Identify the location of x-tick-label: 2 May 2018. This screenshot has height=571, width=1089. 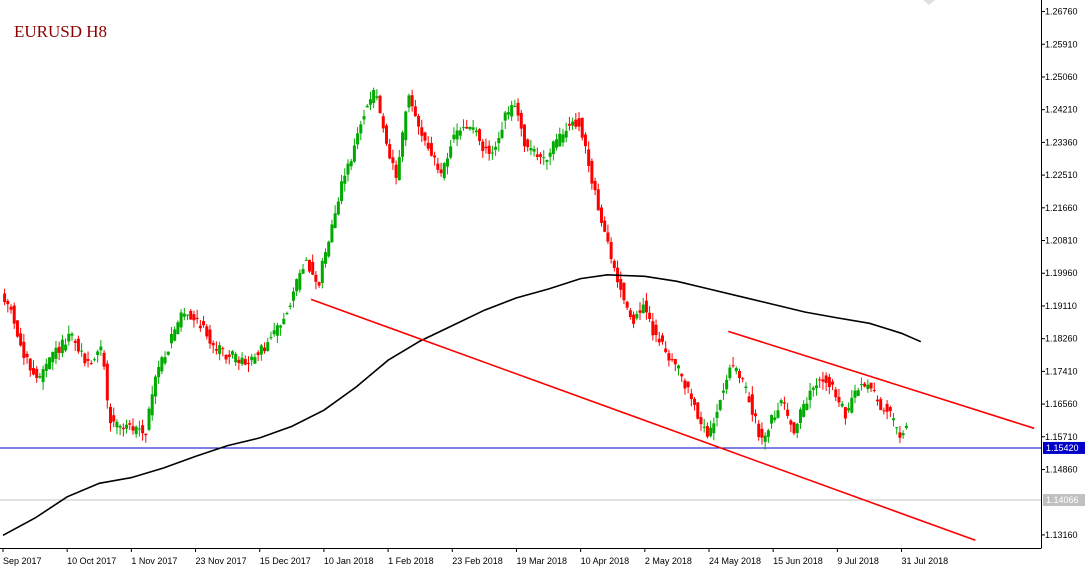
(668, 561).